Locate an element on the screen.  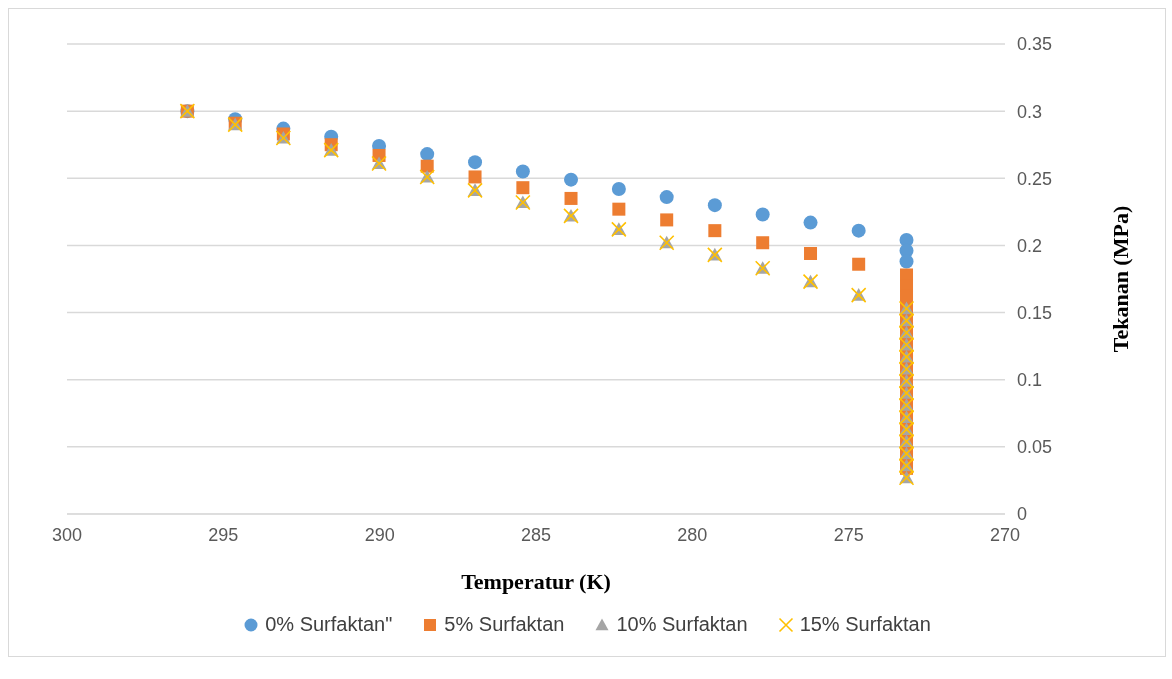
legend-label: 0% Surfaktan" is located at coordinates (329, 624).